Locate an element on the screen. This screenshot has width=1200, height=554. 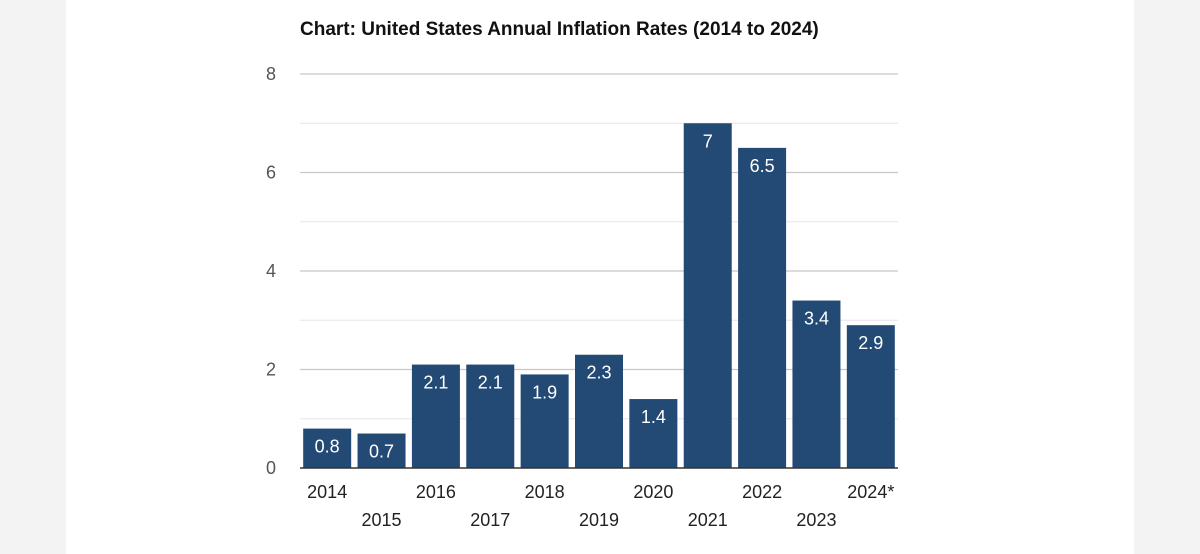
data-label: 1.9 is located at coordinates (544, 392).